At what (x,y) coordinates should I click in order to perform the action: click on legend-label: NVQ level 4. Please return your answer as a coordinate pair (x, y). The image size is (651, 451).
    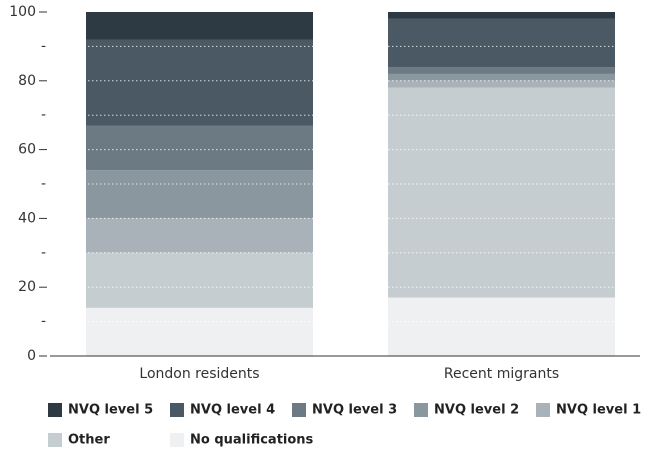
    Looking at the image, I should click on (232, 410).